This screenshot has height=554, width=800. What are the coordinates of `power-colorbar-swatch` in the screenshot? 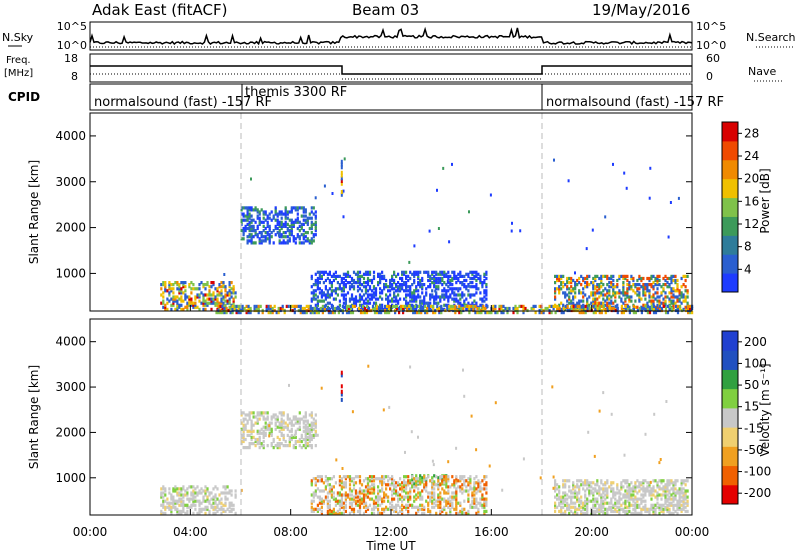 It's located at (730, 132).